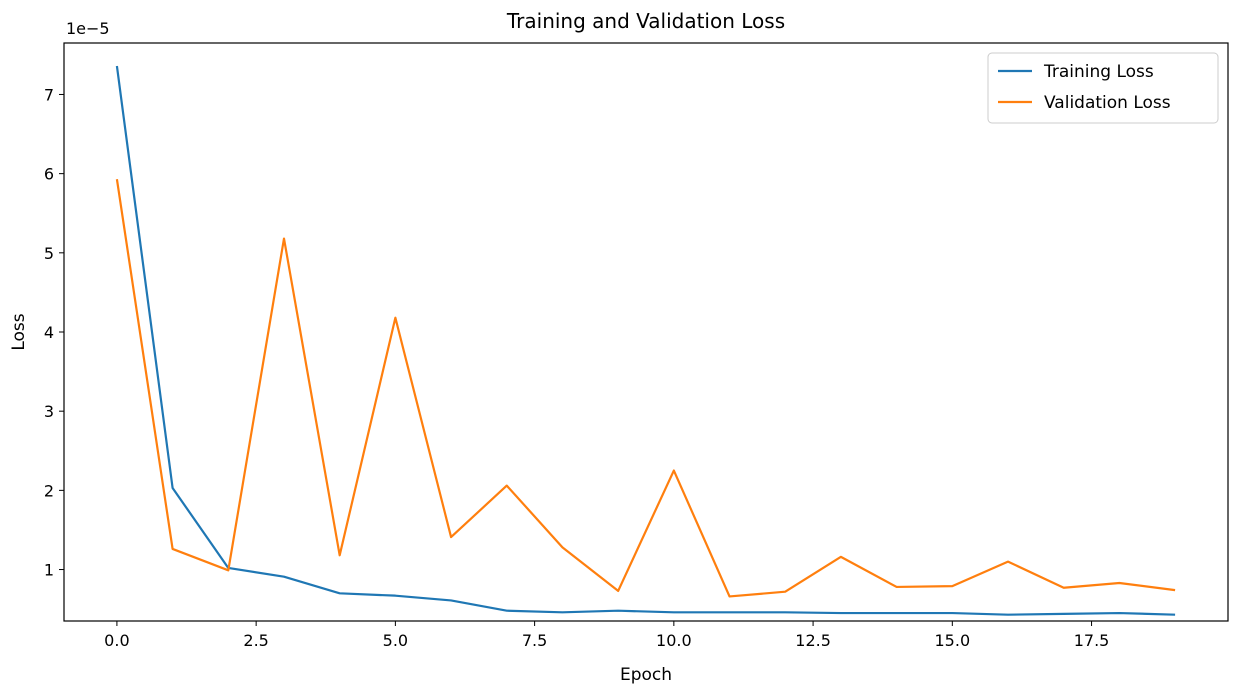 The image size is (1251, 695). Describe the element at coordinates (953, 640) in the screenshot. I see `x-tick-label: 15.0` at that location.